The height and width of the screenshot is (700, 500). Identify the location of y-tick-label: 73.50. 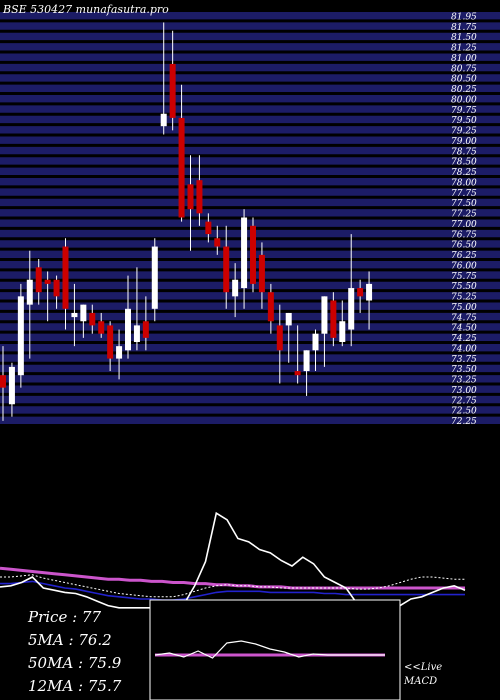
(464, 370).